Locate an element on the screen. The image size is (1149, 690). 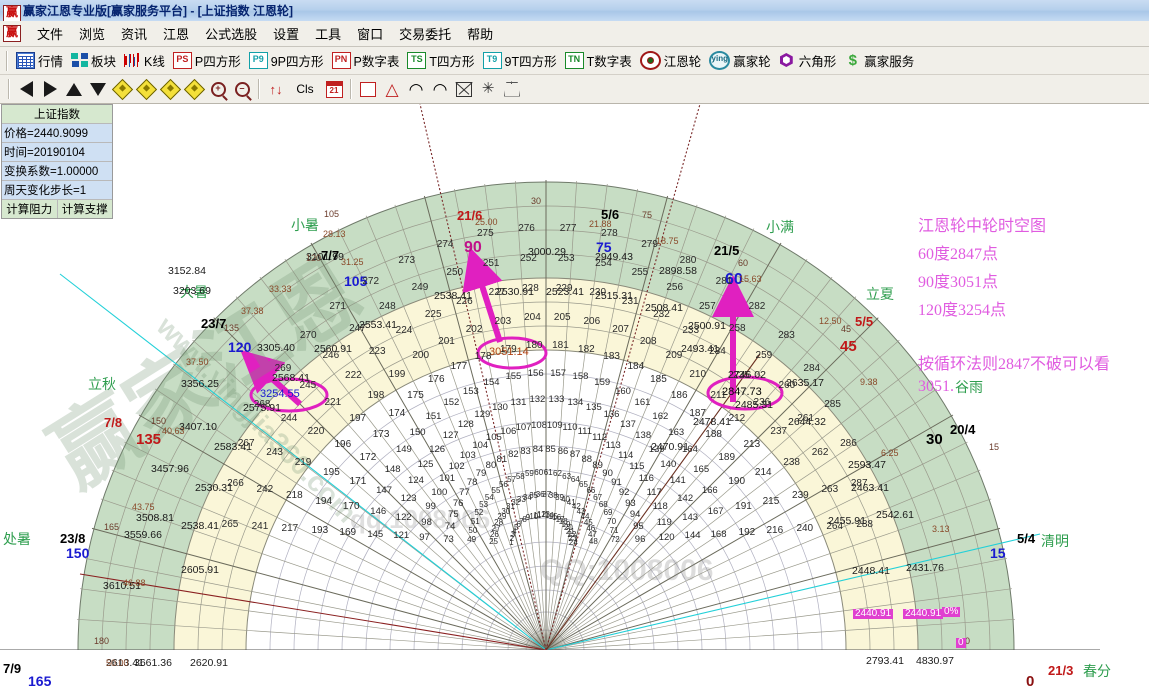
toolbar-button-t-square: TS T四方形 is located at coordinates (440, 60).